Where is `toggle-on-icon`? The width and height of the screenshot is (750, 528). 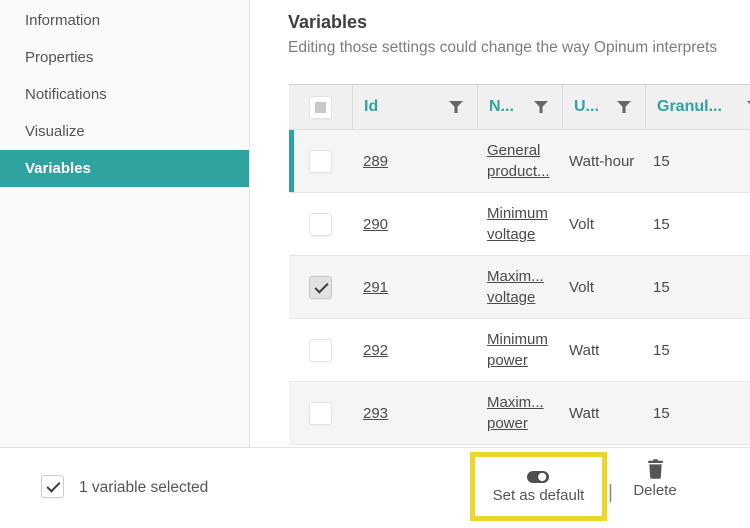
toggle-on-icon is located at coordinates (538, 476).